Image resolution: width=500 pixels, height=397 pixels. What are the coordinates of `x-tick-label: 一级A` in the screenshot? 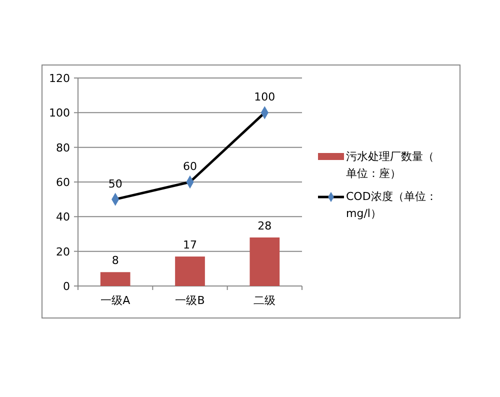 It's located at (115, 300).